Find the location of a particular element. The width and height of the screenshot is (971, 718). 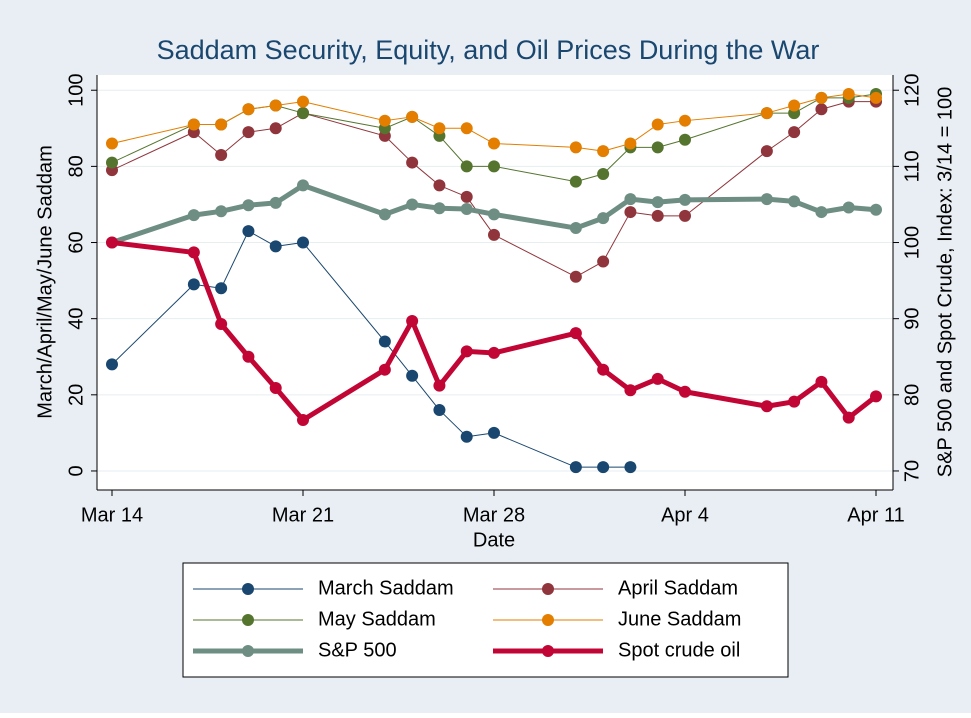

x-tick-label: Mar 28 is located at coordinates (494, 515).